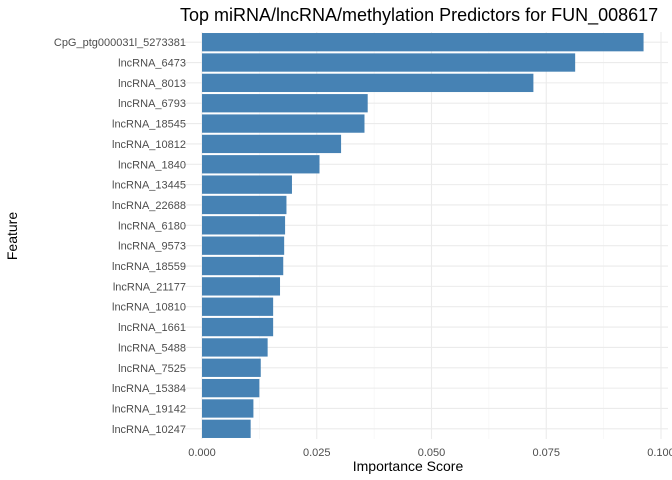  What do you see at coordinates (152, 165) in the screenshot?
I see `y-tick-label: lncRNA_1840` at bounding box center [152, 165].